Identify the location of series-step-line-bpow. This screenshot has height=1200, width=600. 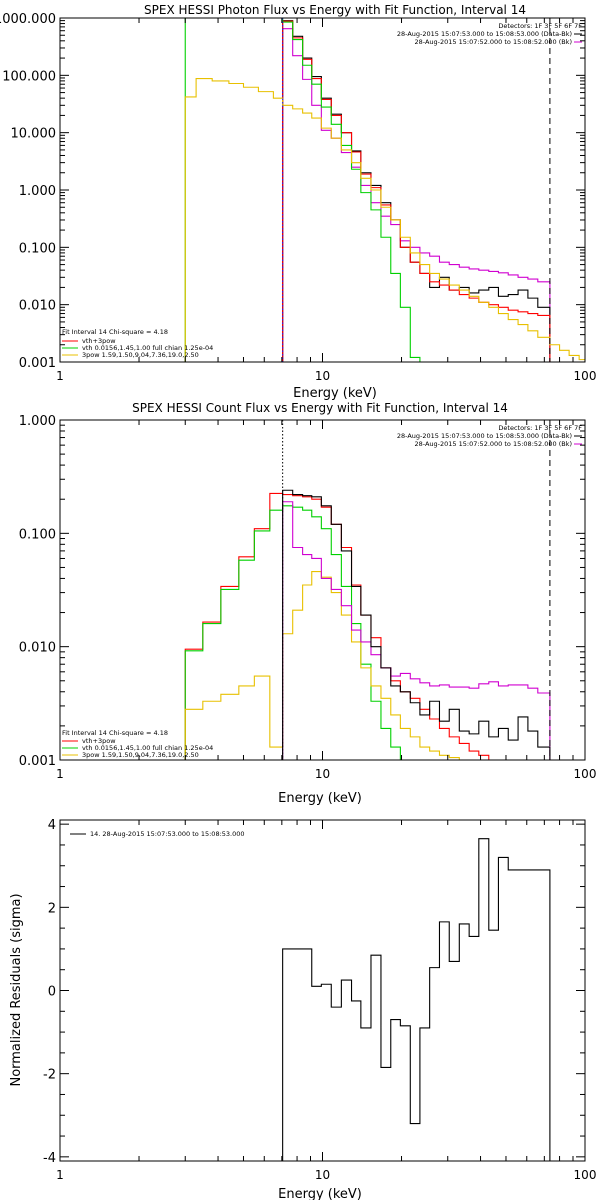
(367, 665).